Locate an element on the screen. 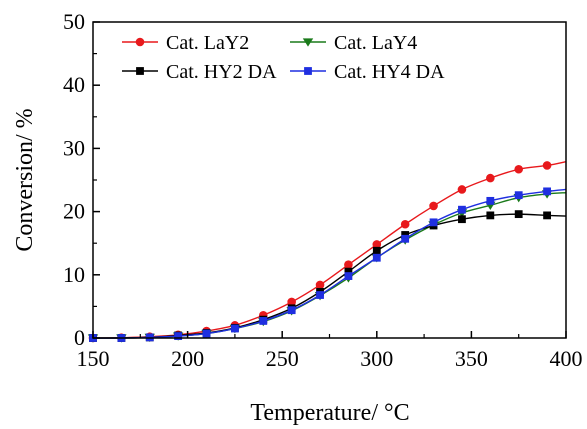 The image size is (587, 429). y-tick-label: 40 is located at coordinates (74, 84).